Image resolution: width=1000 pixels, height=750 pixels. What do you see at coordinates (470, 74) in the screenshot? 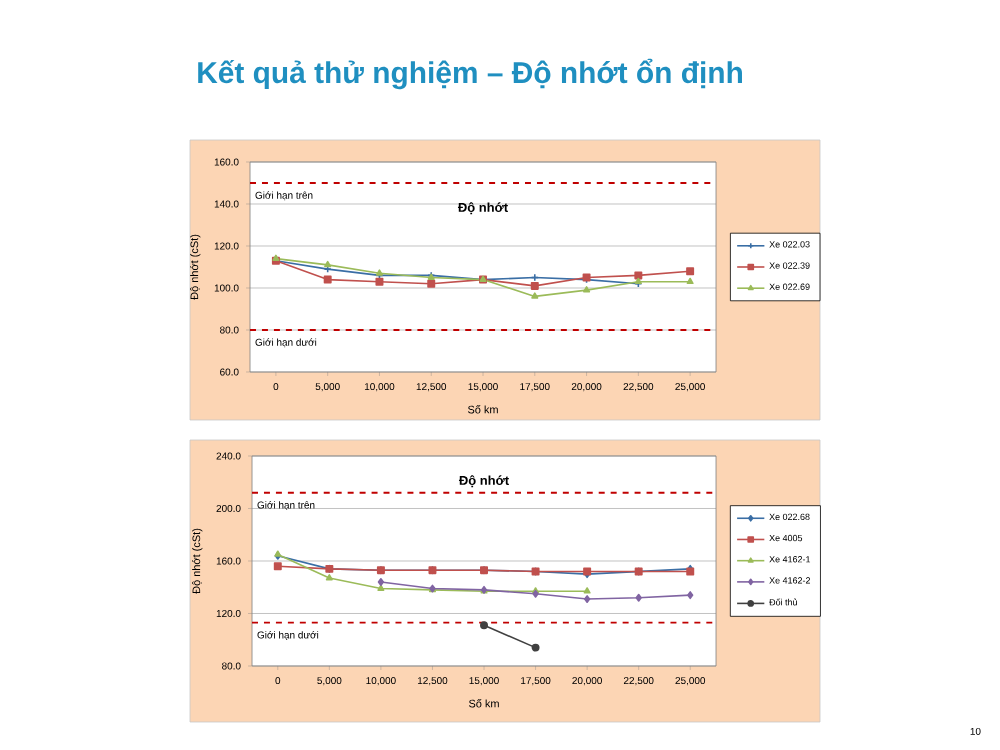
I see `chart-title: Kết quả thử nghiệm – Độ nhớt ổn định` at bounding box center [470, 74].